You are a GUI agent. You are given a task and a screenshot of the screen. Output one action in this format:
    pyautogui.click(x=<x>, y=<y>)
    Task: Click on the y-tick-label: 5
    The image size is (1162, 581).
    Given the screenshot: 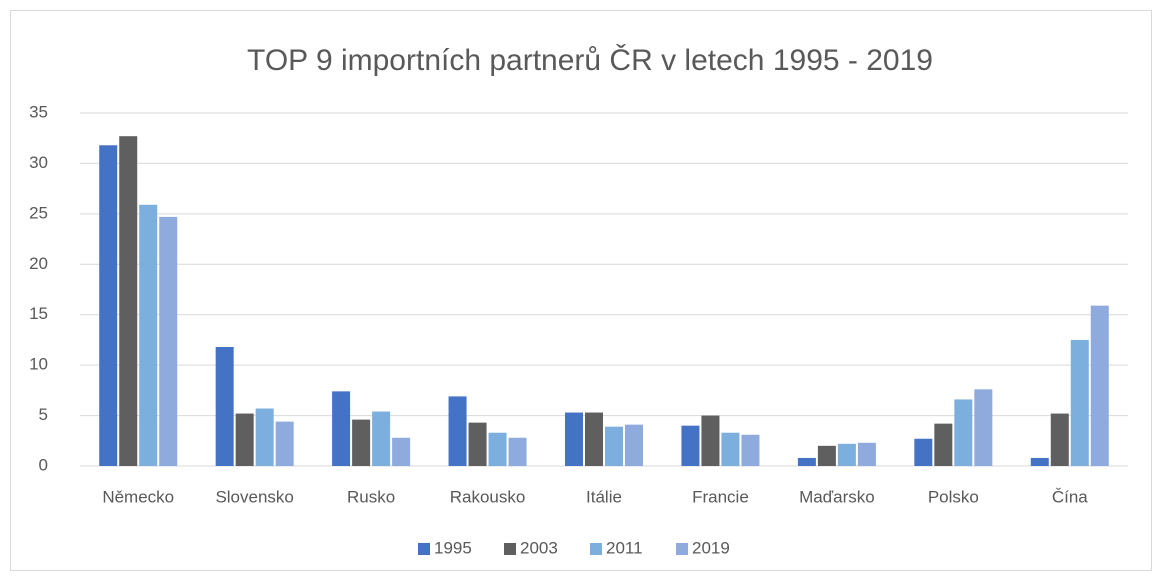 What is the action you would take?
    pyautogui.click(x=43, y=414)
    